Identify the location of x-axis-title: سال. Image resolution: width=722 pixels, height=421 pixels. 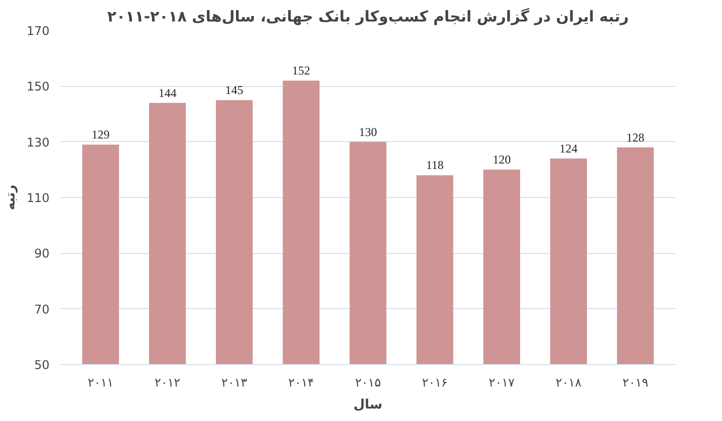
(368, 405).